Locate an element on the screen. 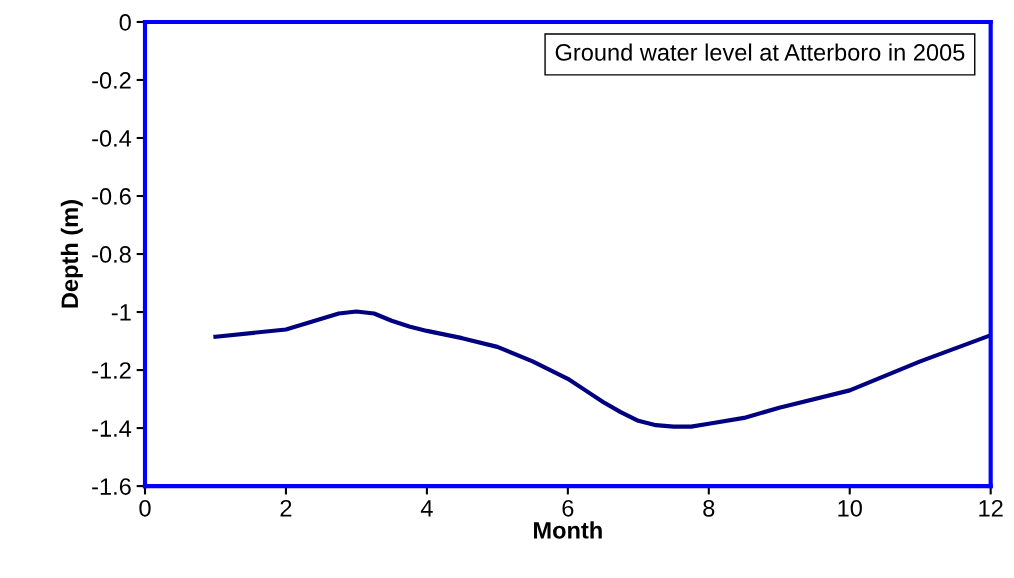 Image resolution: width=1014 pixels, height=578 pixels. x-tick-label: 0 is located at coordinates (145, 508).